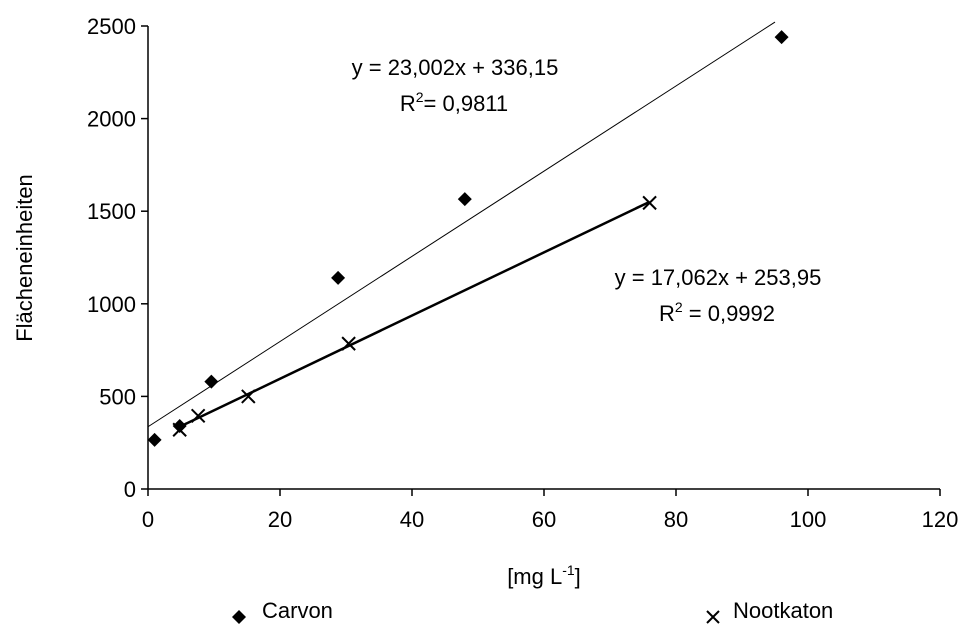 This screenshot has height=624, width=967. I want to click on carvon-equation: y = 23,002x + 336,15, so click(455, 67).